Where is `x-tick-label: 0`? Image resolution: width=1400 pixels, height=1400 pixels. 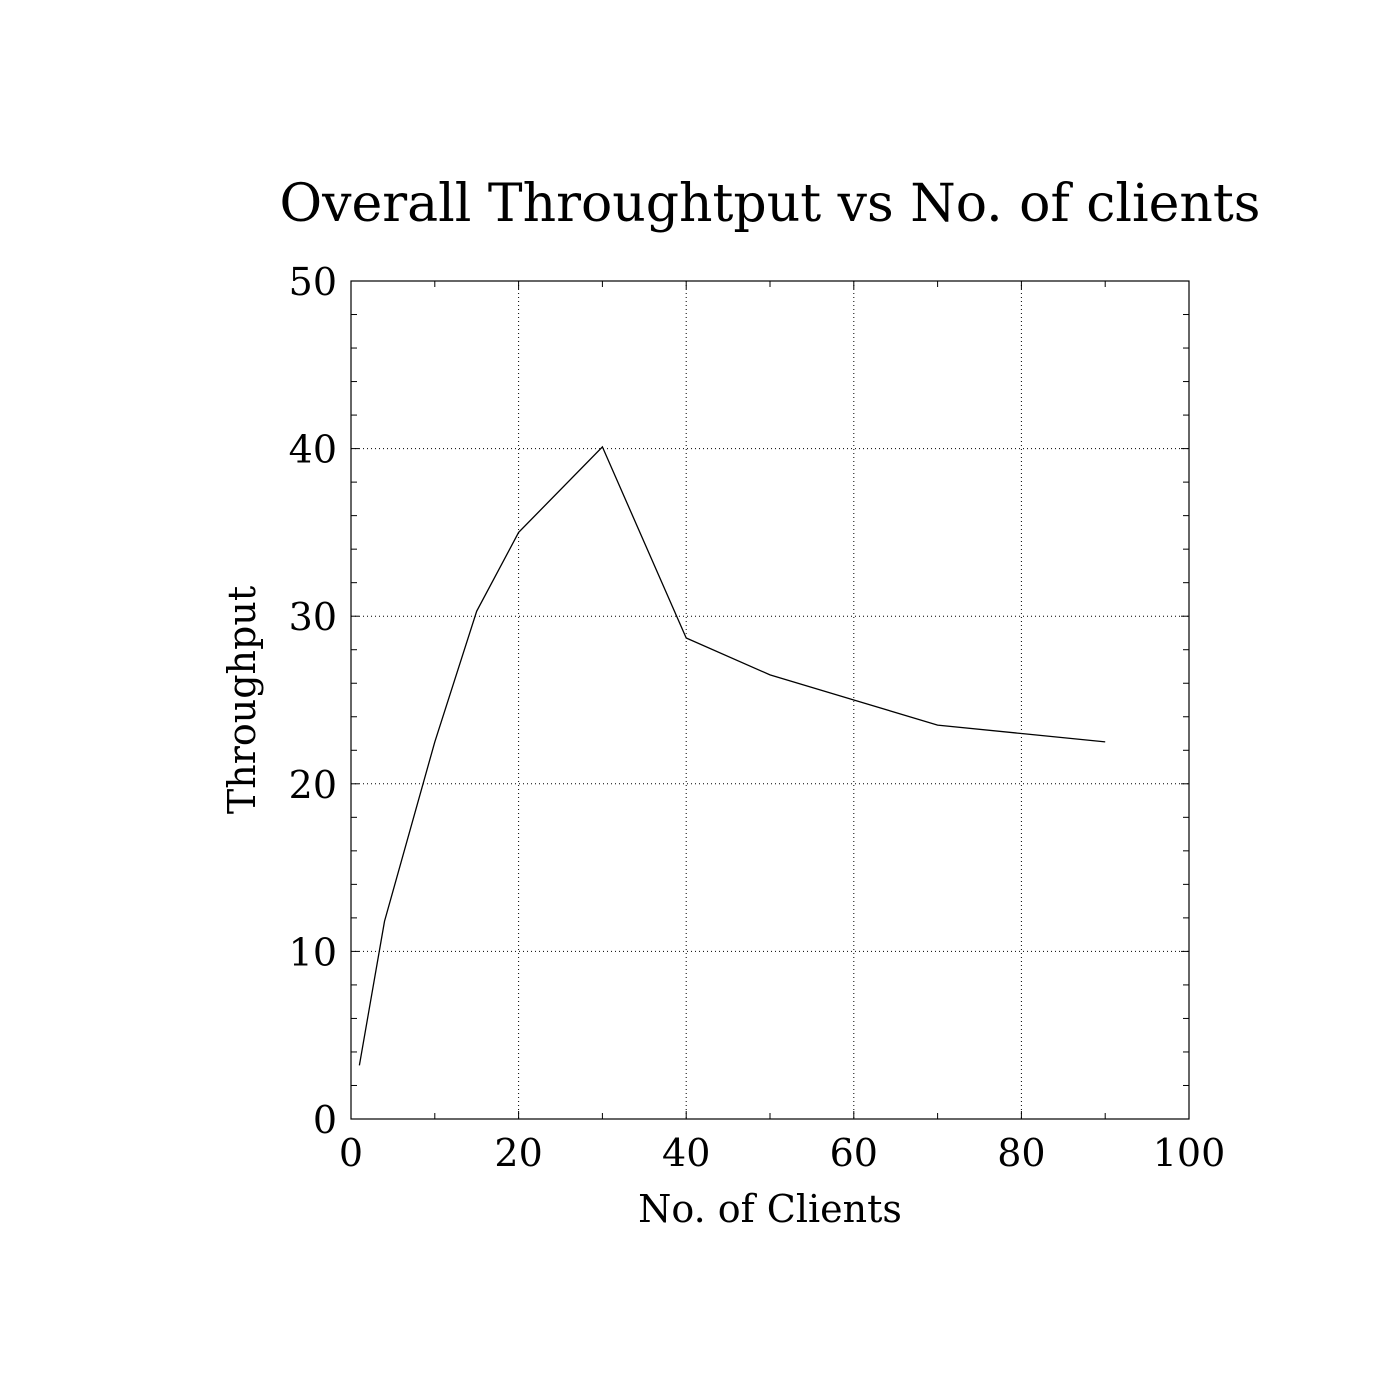 x-tick-label: 0 is located at coordinates (351, 1153).